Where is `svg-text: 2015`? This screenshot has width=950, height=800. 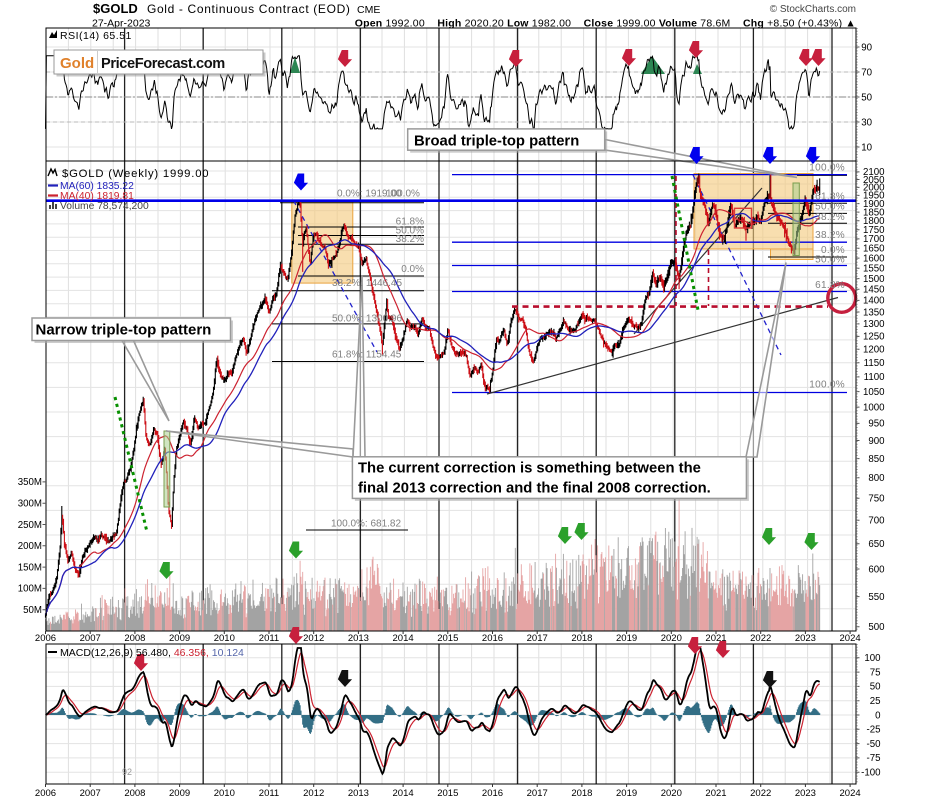
svg-text: 2015 is located at coordinates (447, 793).